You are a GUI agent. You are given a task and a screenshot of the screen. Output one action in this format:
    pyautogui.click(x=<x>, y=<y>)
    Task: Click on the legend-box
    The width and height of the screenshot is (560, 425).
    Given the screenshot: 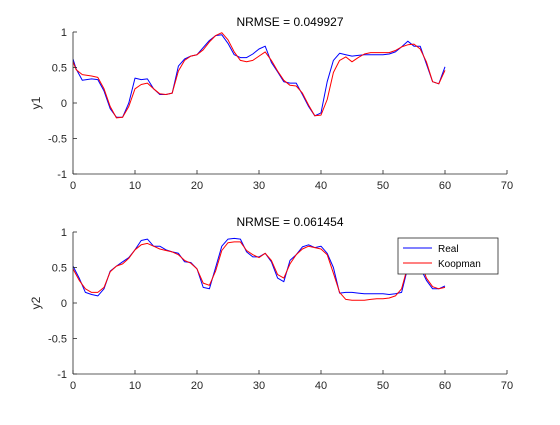 What is the action you would take?
    pyautogui.click(x=448, y=256)
    